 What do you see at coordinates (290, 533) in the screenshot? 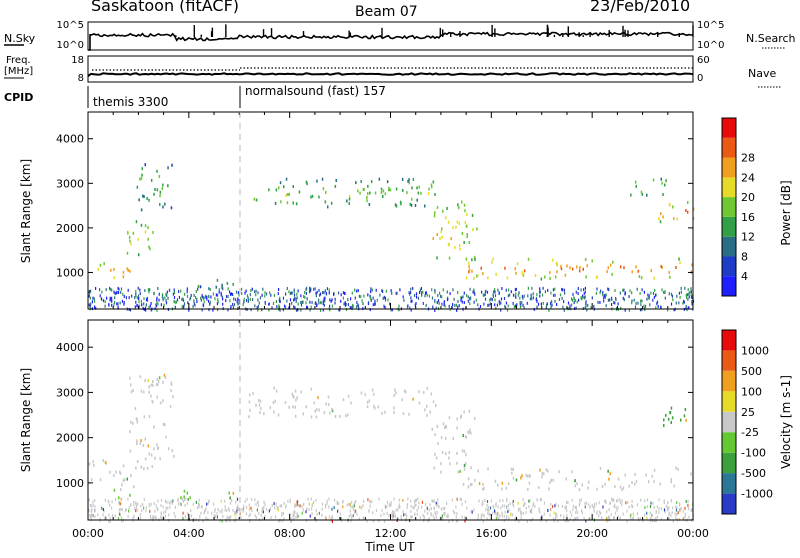
I see `x-tick-label: 08:00` at bounding box center [290, 533].